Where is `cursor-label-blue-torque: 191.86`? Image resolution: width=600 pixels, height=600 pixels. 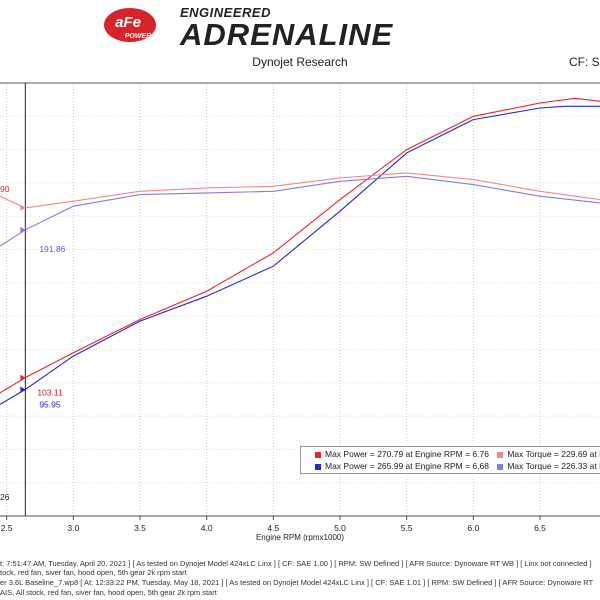 cursor-label-blue-torque: 191.86 is located at coordinates (52, 249).